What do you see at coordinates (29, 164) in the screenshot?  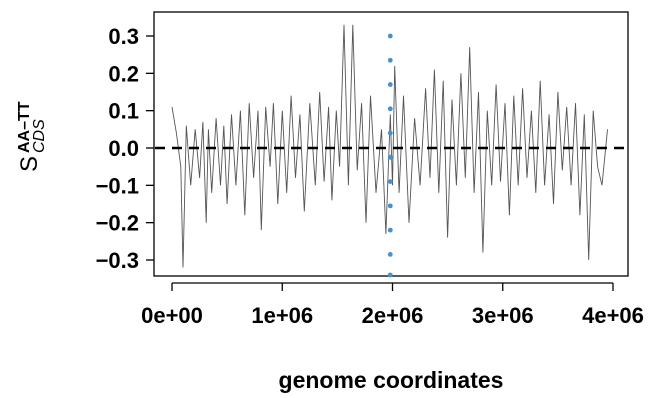 I see `y-axis-title-main: S` at bounding box center [29, 164].